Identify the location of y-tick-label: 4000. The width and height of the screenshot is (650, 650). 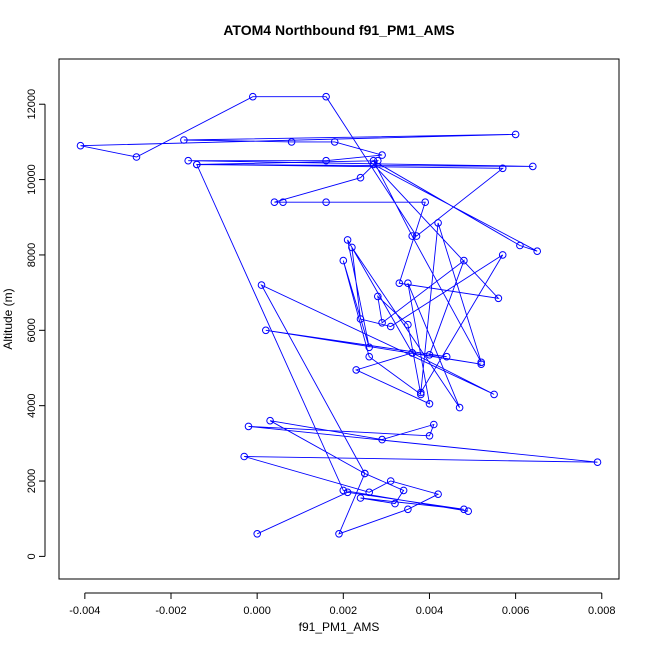
(32, 405).